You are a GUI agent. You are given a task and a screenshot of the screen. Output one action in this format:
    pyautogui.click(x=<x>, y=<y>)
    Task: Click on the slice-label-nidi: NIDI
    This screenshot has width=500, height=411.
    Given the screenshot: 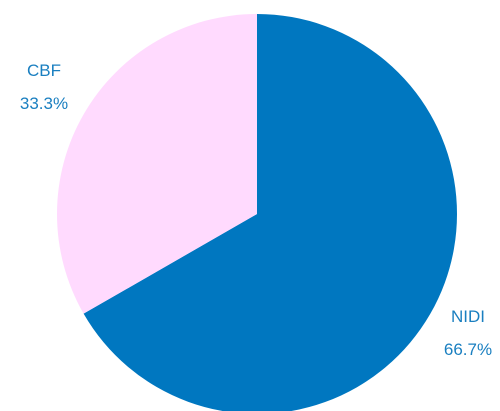 What is the action you would take?
    pyautogui.click(x=468, y=316)
    